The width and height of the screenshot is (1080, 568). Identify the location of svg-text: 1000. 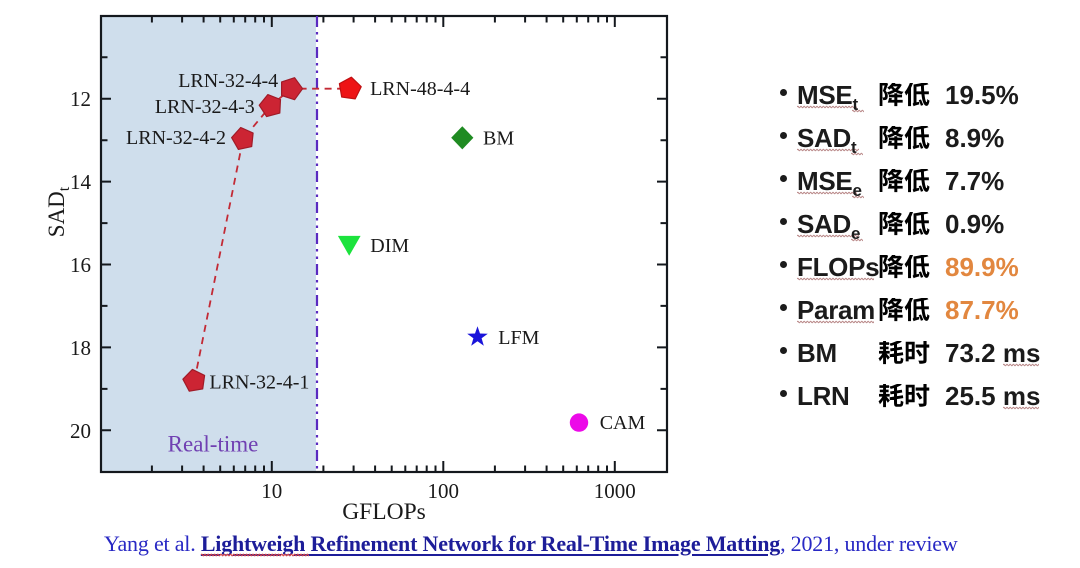
(615, 491).